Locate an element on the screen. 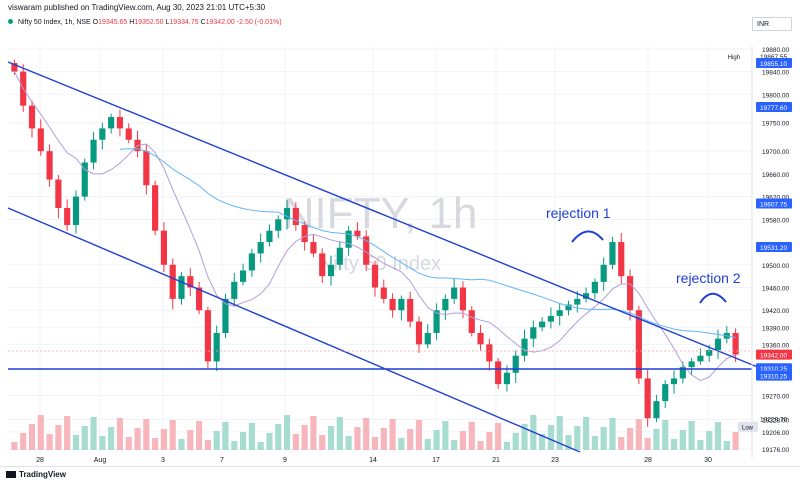 This screenshot has height=485, width=800. time-tick-label: 3 is located at coordinates (163, 460).